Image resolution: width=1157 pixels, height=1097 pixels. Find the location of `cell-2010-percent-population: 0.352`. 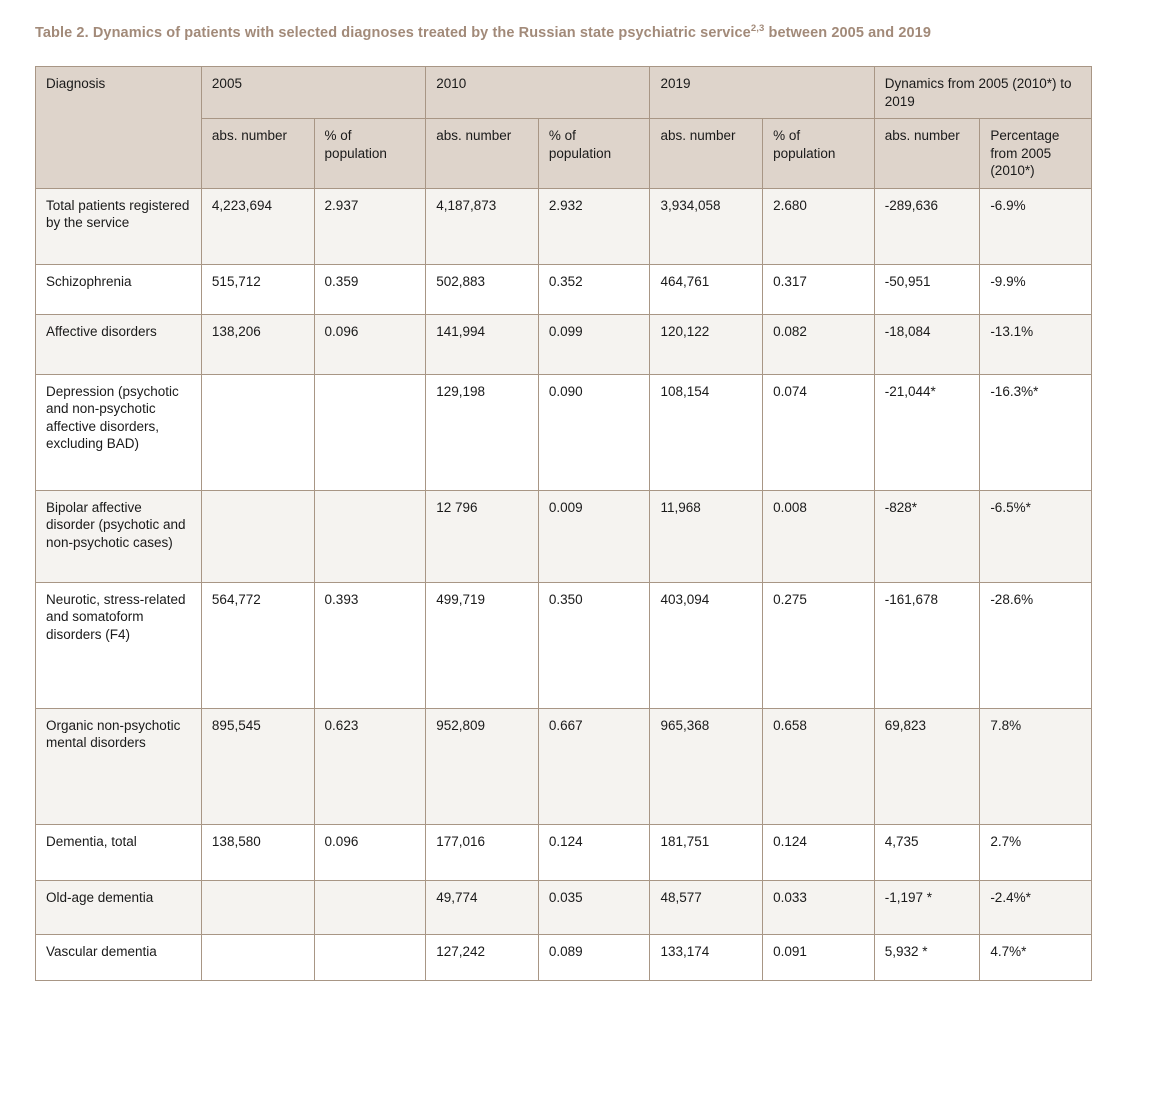

cell-2010-percent-population: 0.352 is located at coordinates (594, 289).